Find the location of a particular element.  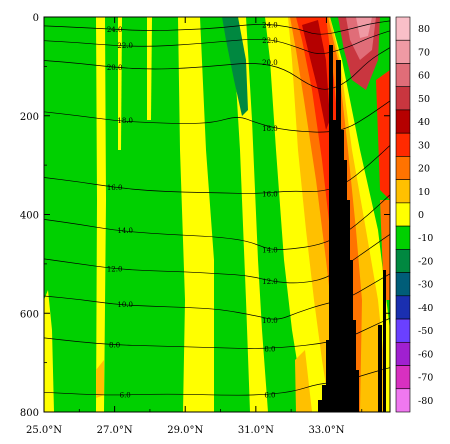

colorbar-label: 70 is located at coordinates (424, 52).